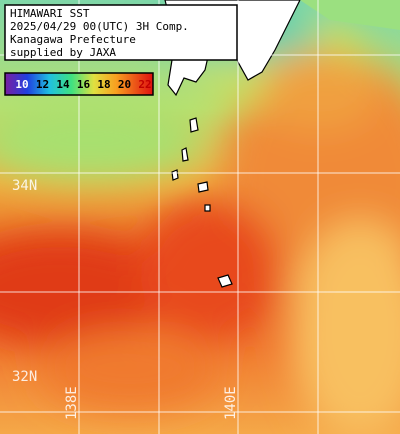 Image resolution: width=400 pixels, height=434 pixels. What do you see at coordinates (99, 26) in the screenshot?
I see `header-line: 2025/04/29 00(UTC) 3H Comp.` at bounding box center [99, 26].